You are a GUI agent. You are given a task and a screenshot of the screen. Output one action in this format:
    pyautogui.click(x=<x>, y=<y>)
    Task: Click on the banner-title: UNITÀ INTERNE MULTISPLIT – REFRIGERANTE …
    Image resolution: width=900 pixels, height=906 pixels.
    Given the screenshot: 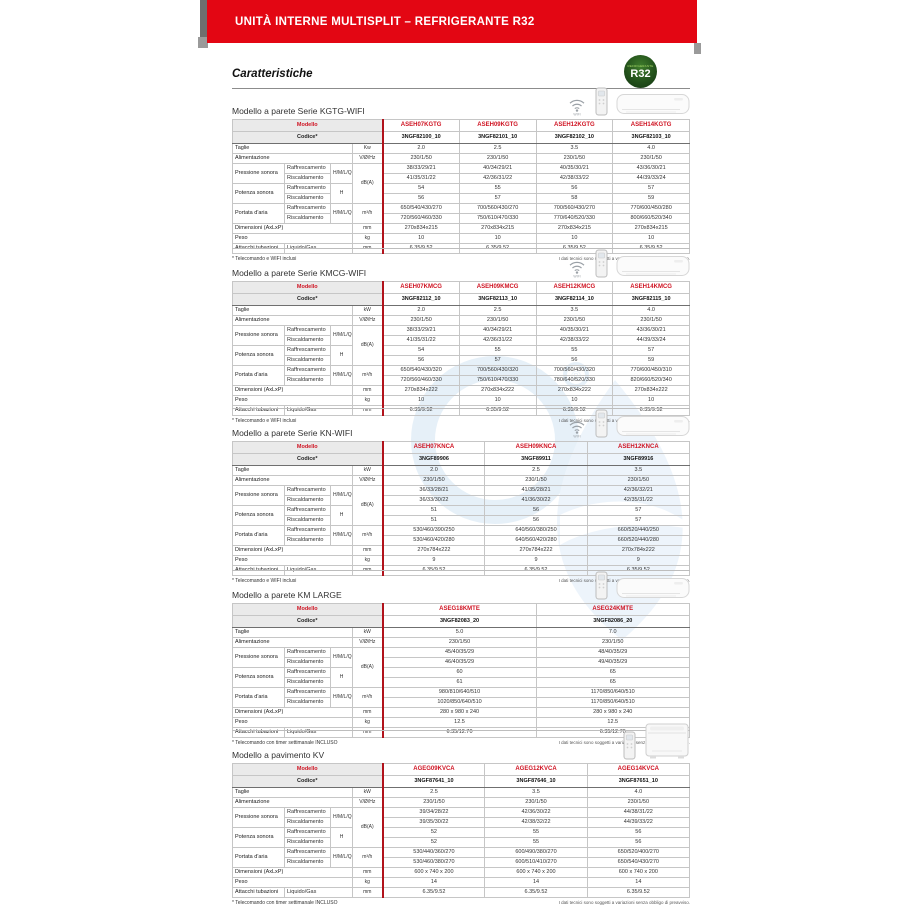 What is the action you would take?
    pyautogui.click(x=385, y=21)
    